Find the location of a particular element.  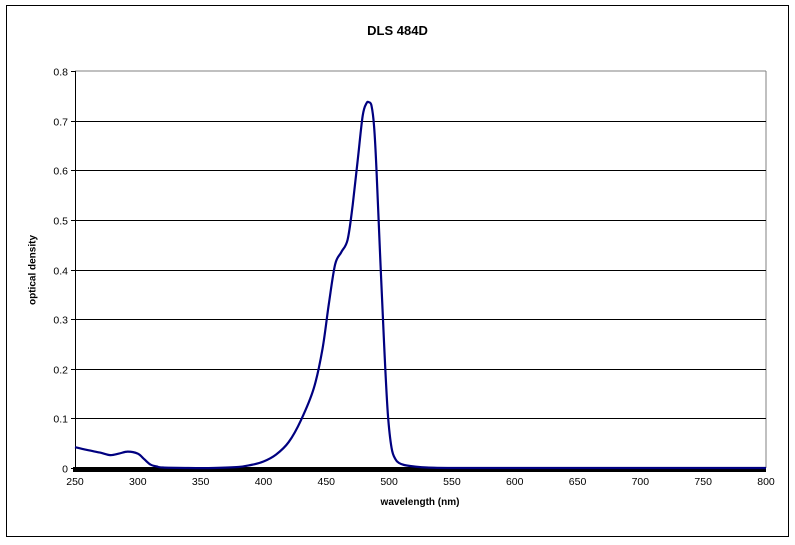

y-tick-label: 0.4 is located at coordinates (60, 272).